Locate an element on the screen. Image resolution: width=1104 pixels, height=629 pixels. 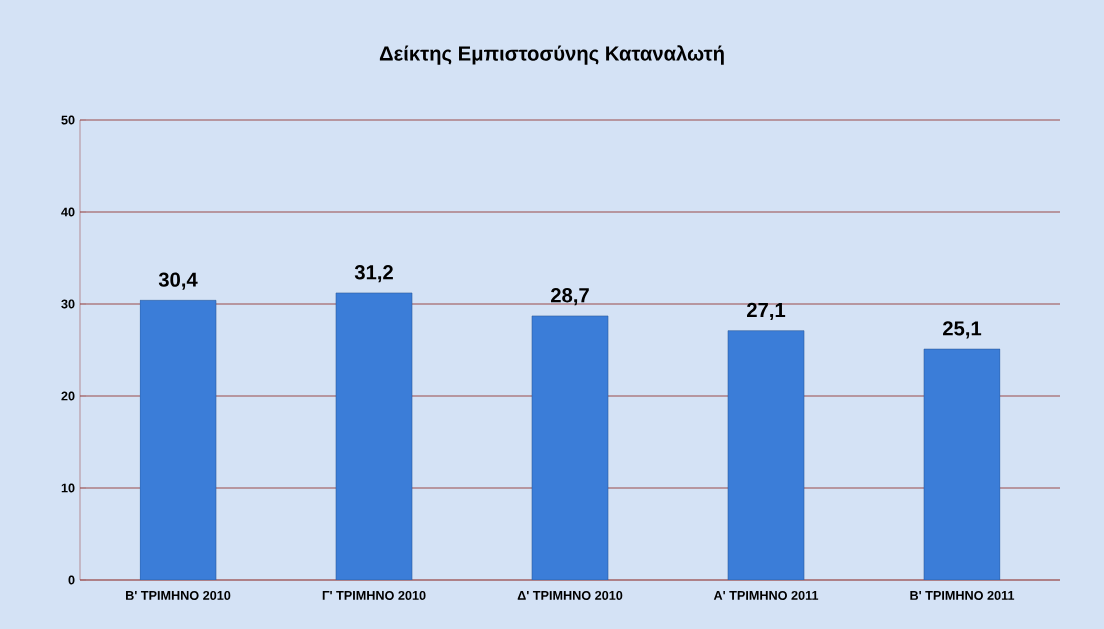
x-tick-label: Γ' ΤΡΙΜΗΝΟ 2010 is located at coordinates (374, 595).